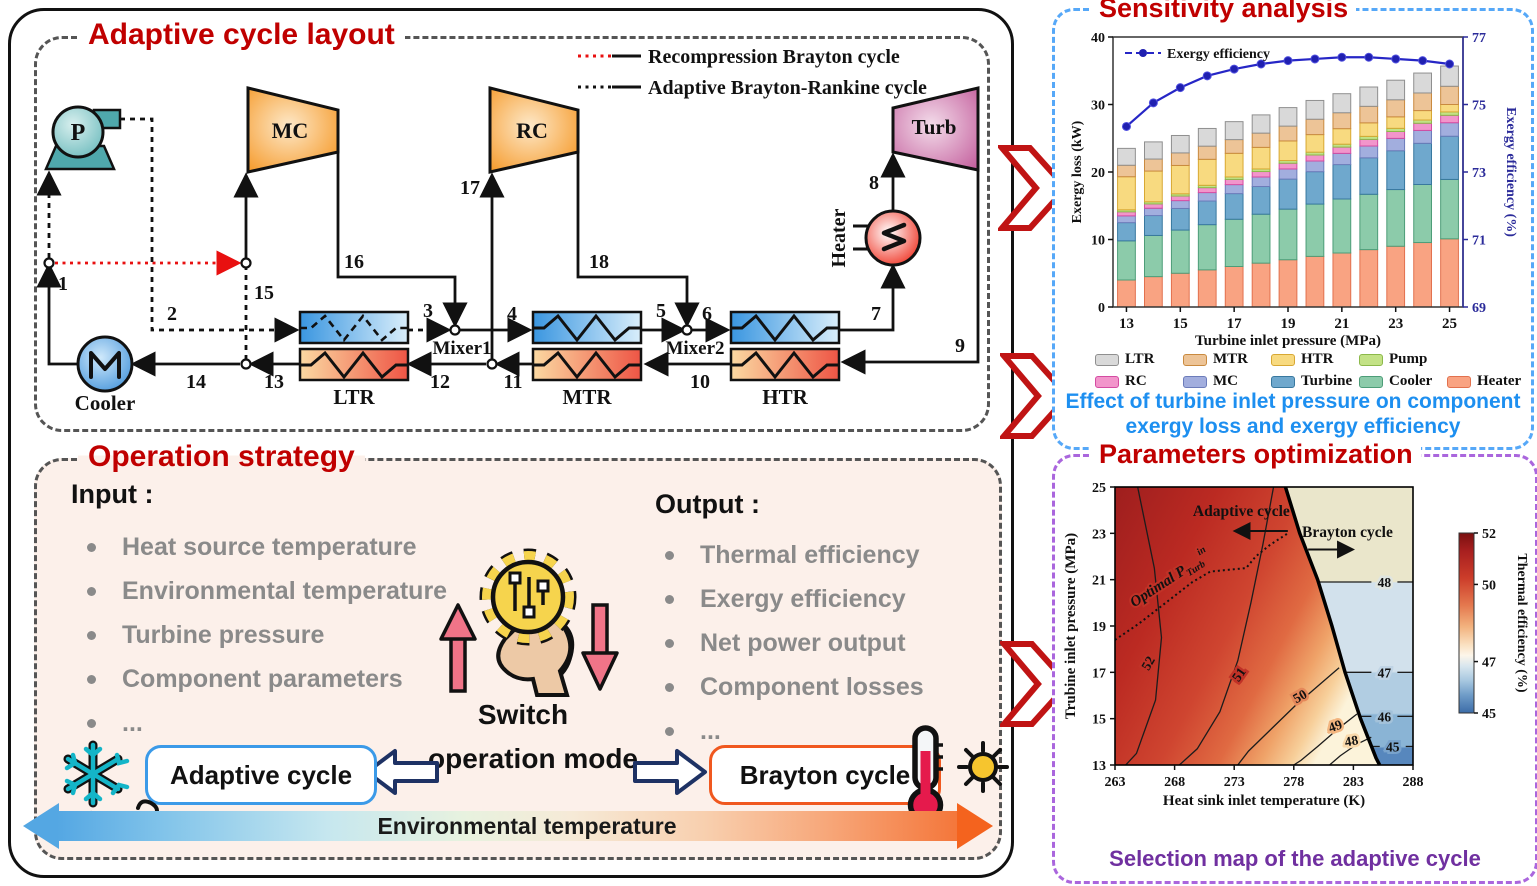 This screenshot has height=886, width=1537. What do you see at coordinates (428, 311) in the screenshot?
I see `svg-text: 3` at bounding box center [428, 311].